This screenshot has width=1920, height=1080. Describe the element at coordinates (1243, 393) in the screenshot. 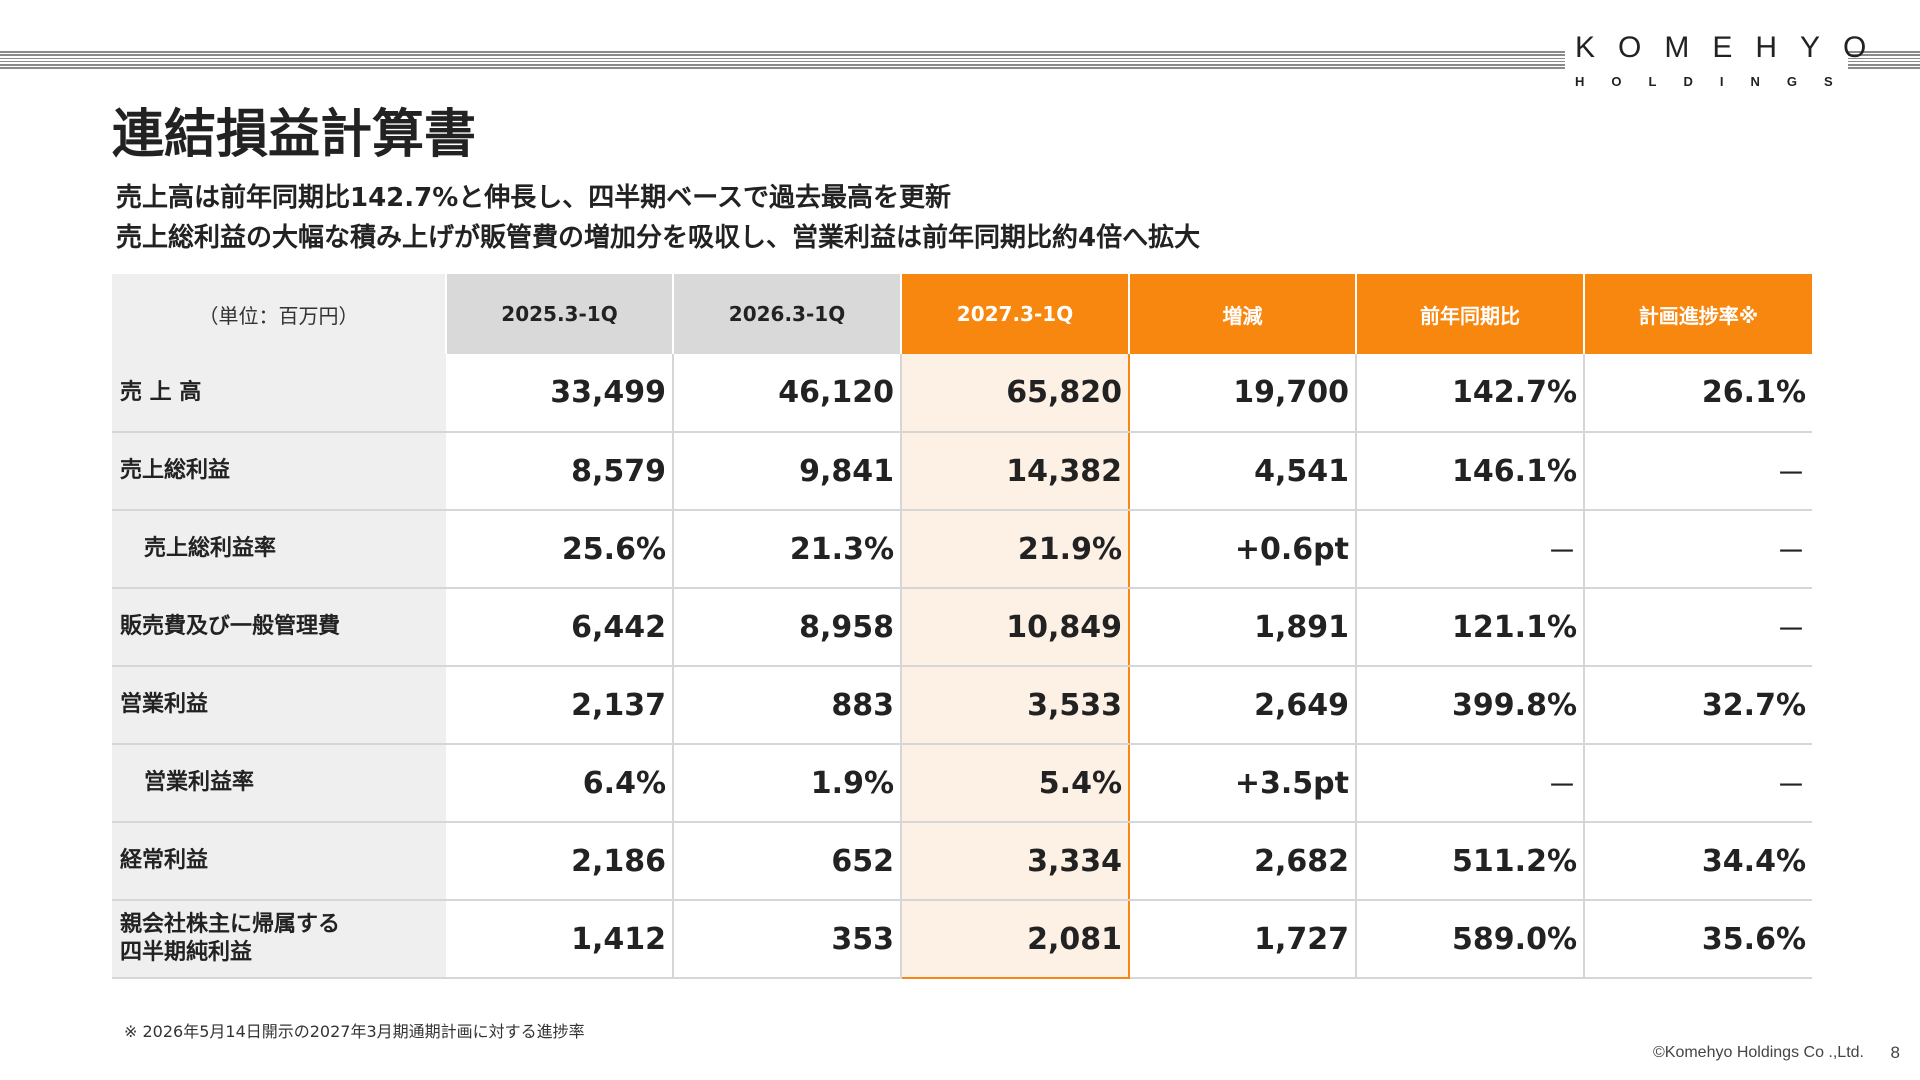

I see `cell-change: 19,700` at that location.